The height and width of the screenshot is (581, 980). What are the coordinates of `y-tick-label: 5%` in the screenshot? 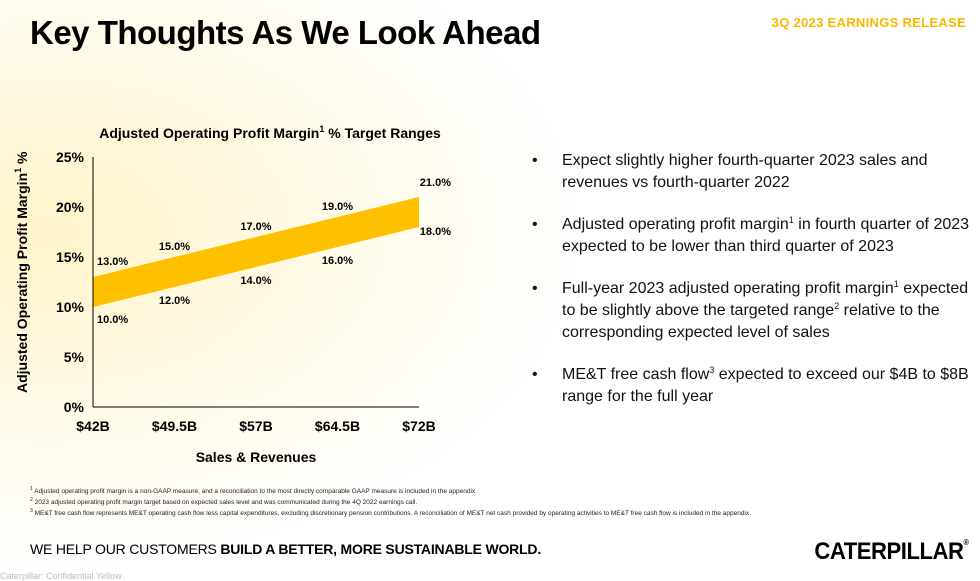 It's located at (74, 357).